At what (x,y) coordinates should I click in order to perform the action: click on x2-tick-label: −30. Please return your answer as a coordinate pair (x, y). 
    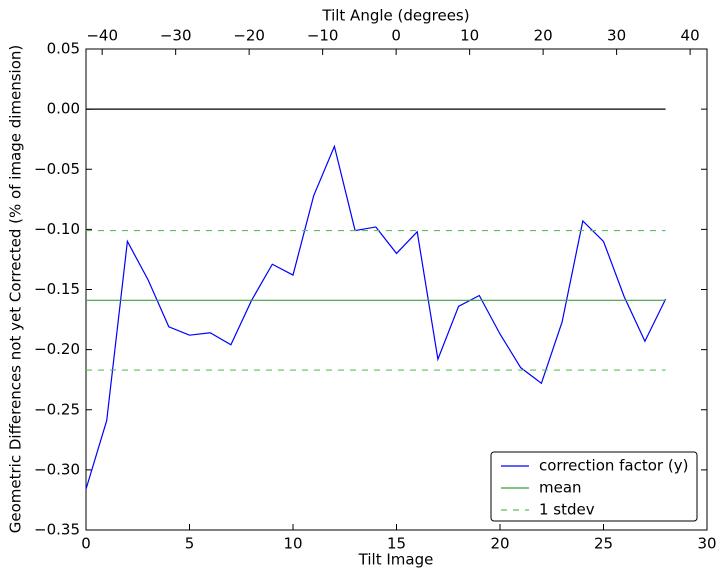
    Looking at the image, I should click on (176, 36).